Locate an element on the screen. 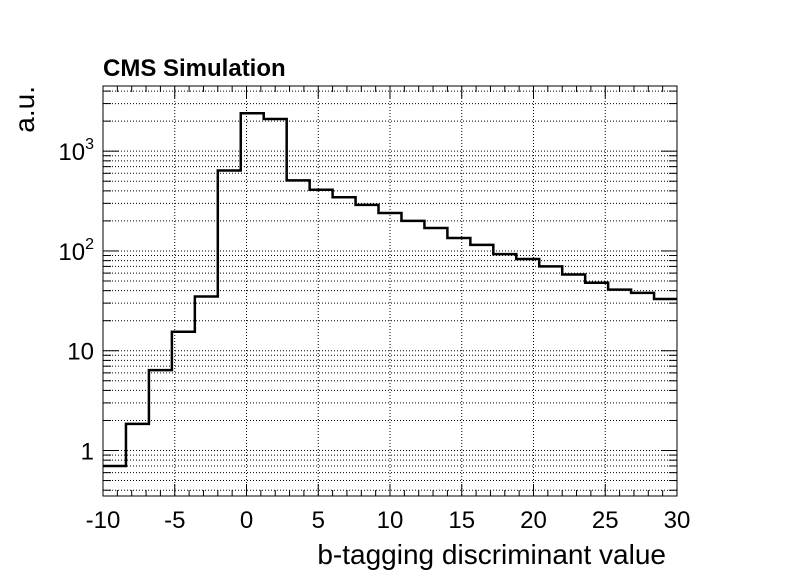  x-tick-labels: -10 -5 0 5 10 15 20 25 30 is located at coordinates (388, 520).